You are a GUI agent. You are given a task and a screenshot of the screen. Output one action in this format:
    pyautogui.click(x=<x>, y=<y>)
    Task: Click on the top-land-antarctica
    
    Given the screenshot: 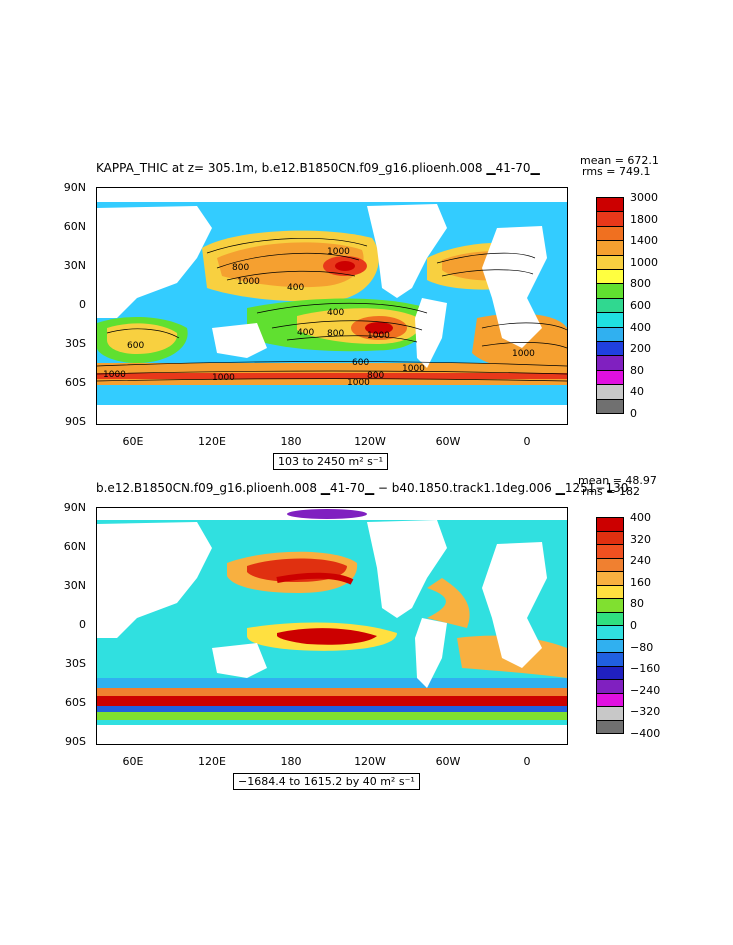 What is the action you would take?
    pyautogui.click(x=332, y=414)
    